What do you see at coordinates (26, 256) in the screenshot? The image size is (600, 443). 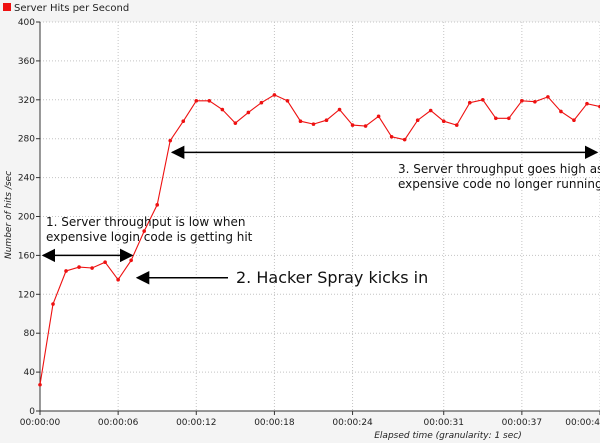 I see `y-tick-label: 160` at bounding box center [26, 256].